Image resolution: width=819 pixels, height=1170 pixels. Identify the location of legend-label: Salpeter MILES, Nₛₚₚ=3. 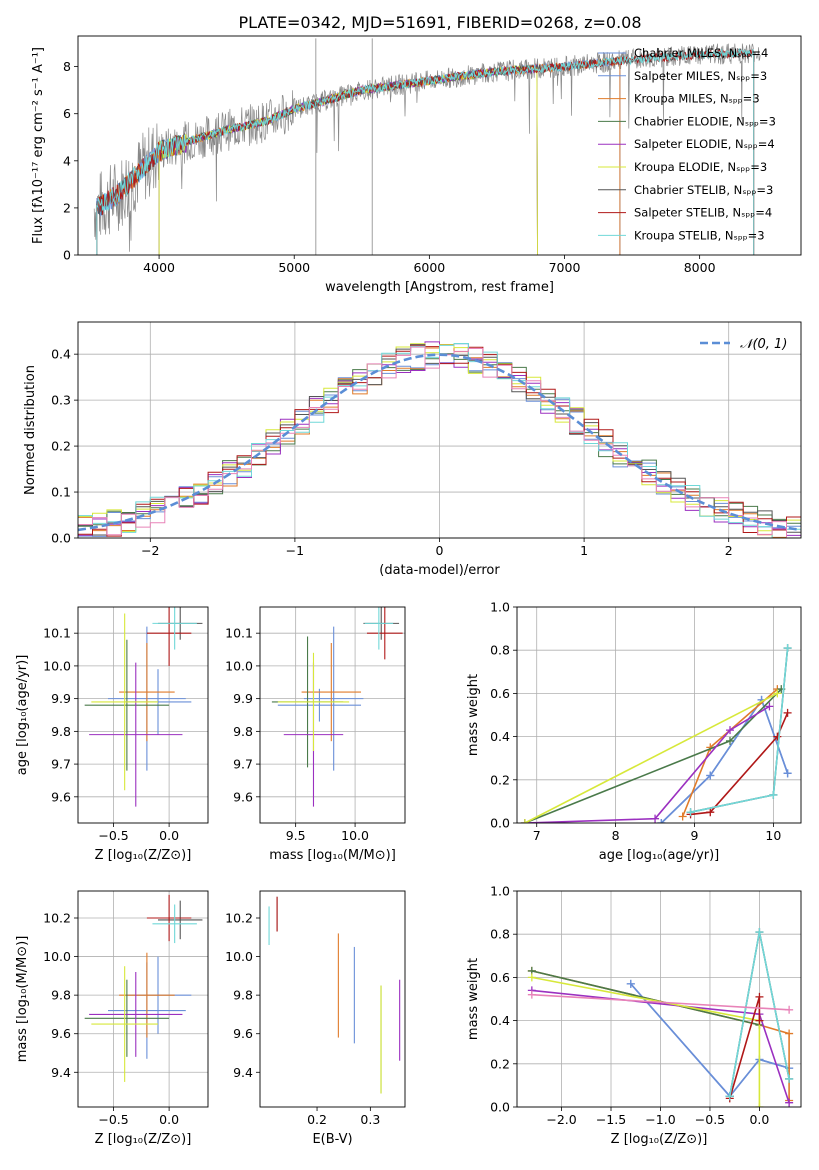
(700, 76).